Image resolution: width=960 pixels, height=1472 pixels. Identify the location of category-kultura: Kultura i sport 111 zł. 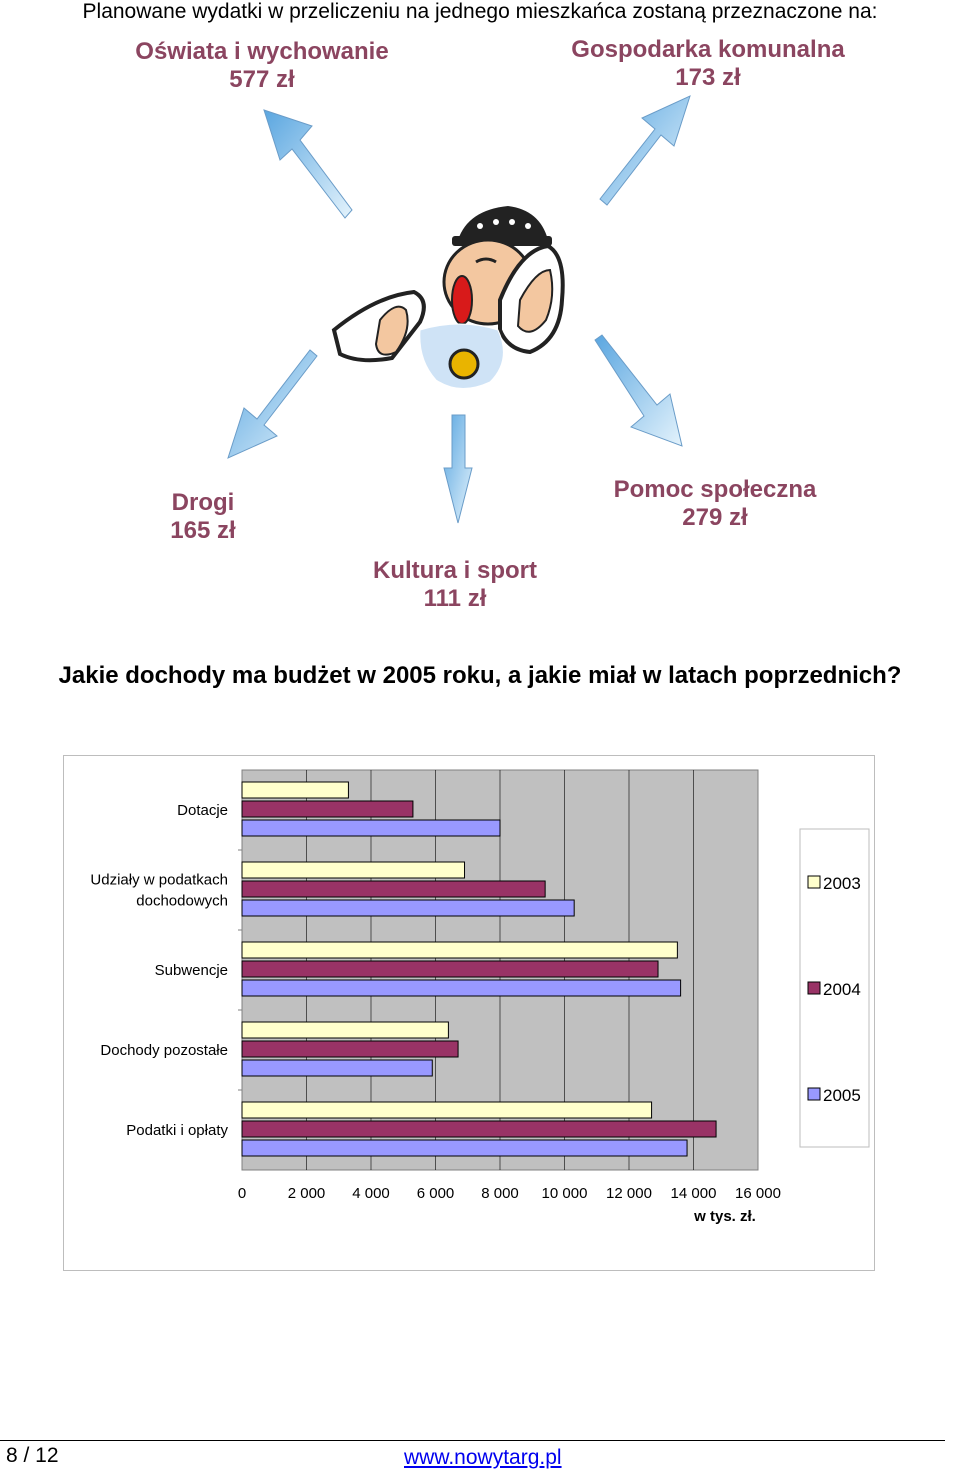
(455, 585).